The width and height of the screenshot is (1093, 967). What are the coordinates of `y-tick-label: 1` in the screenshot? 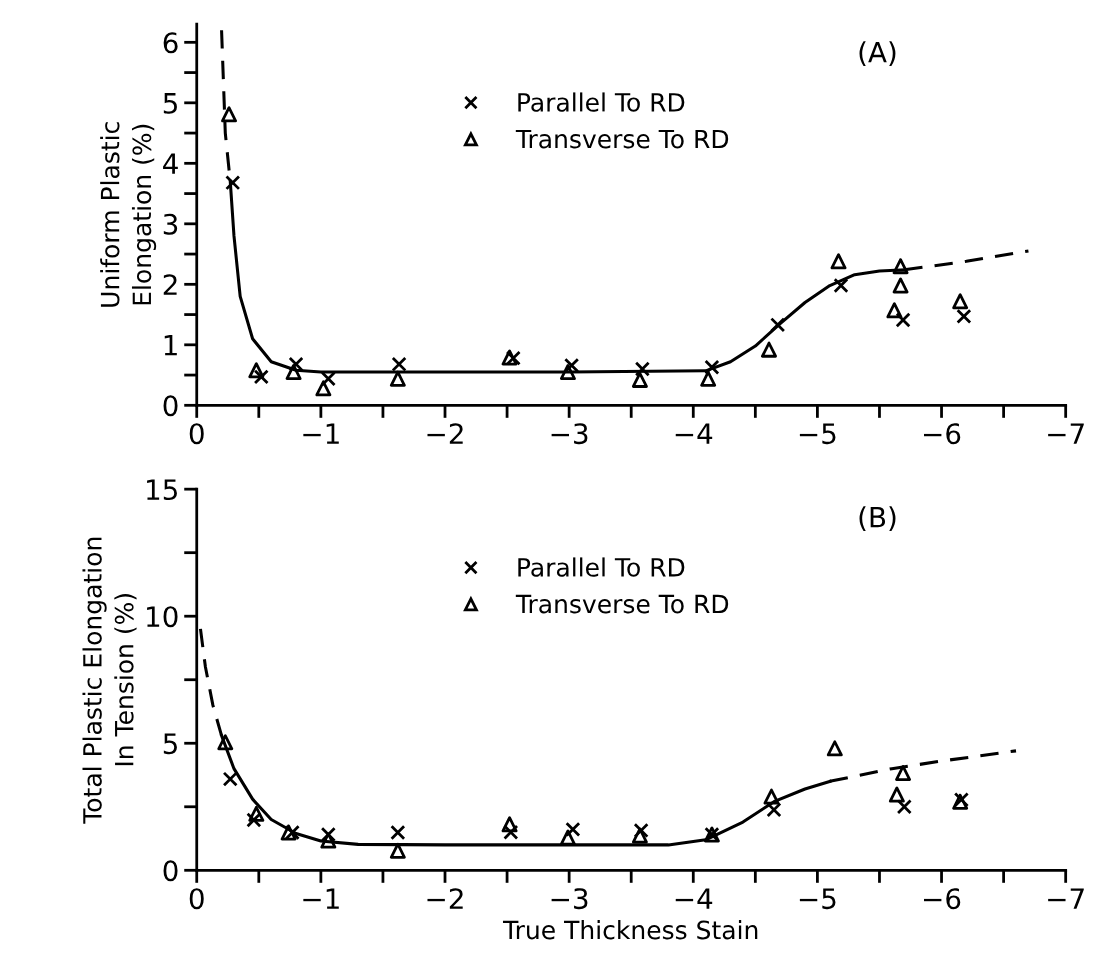 It's located at (170, 345).